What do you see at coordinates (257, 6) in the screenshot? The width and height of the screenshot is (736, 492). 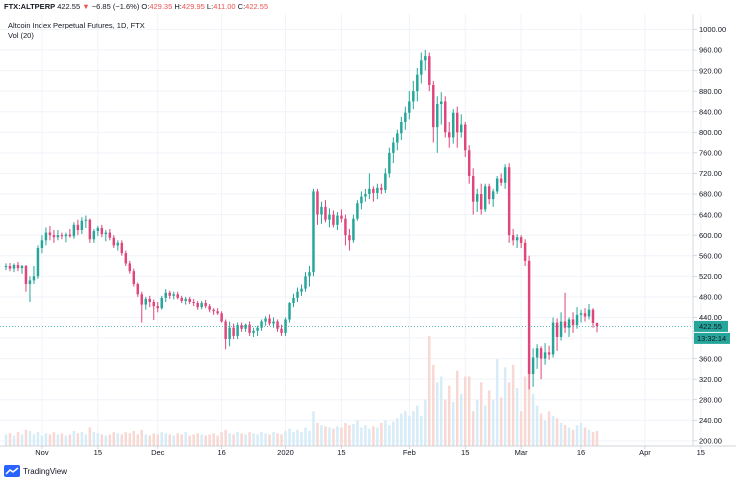 I see `close-value: 422.55` at bounding box center [257, 6].